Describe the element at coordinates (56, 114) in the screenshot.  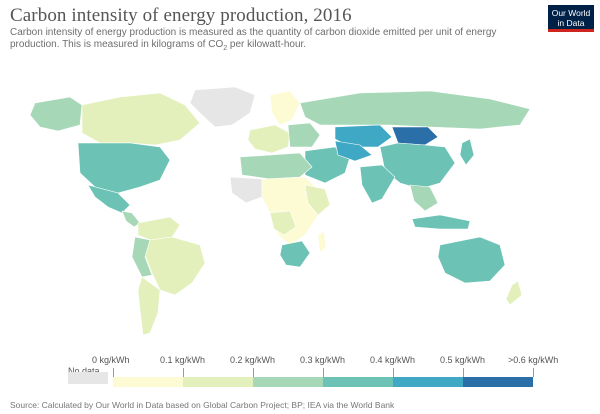
I see `alaska` at that location.